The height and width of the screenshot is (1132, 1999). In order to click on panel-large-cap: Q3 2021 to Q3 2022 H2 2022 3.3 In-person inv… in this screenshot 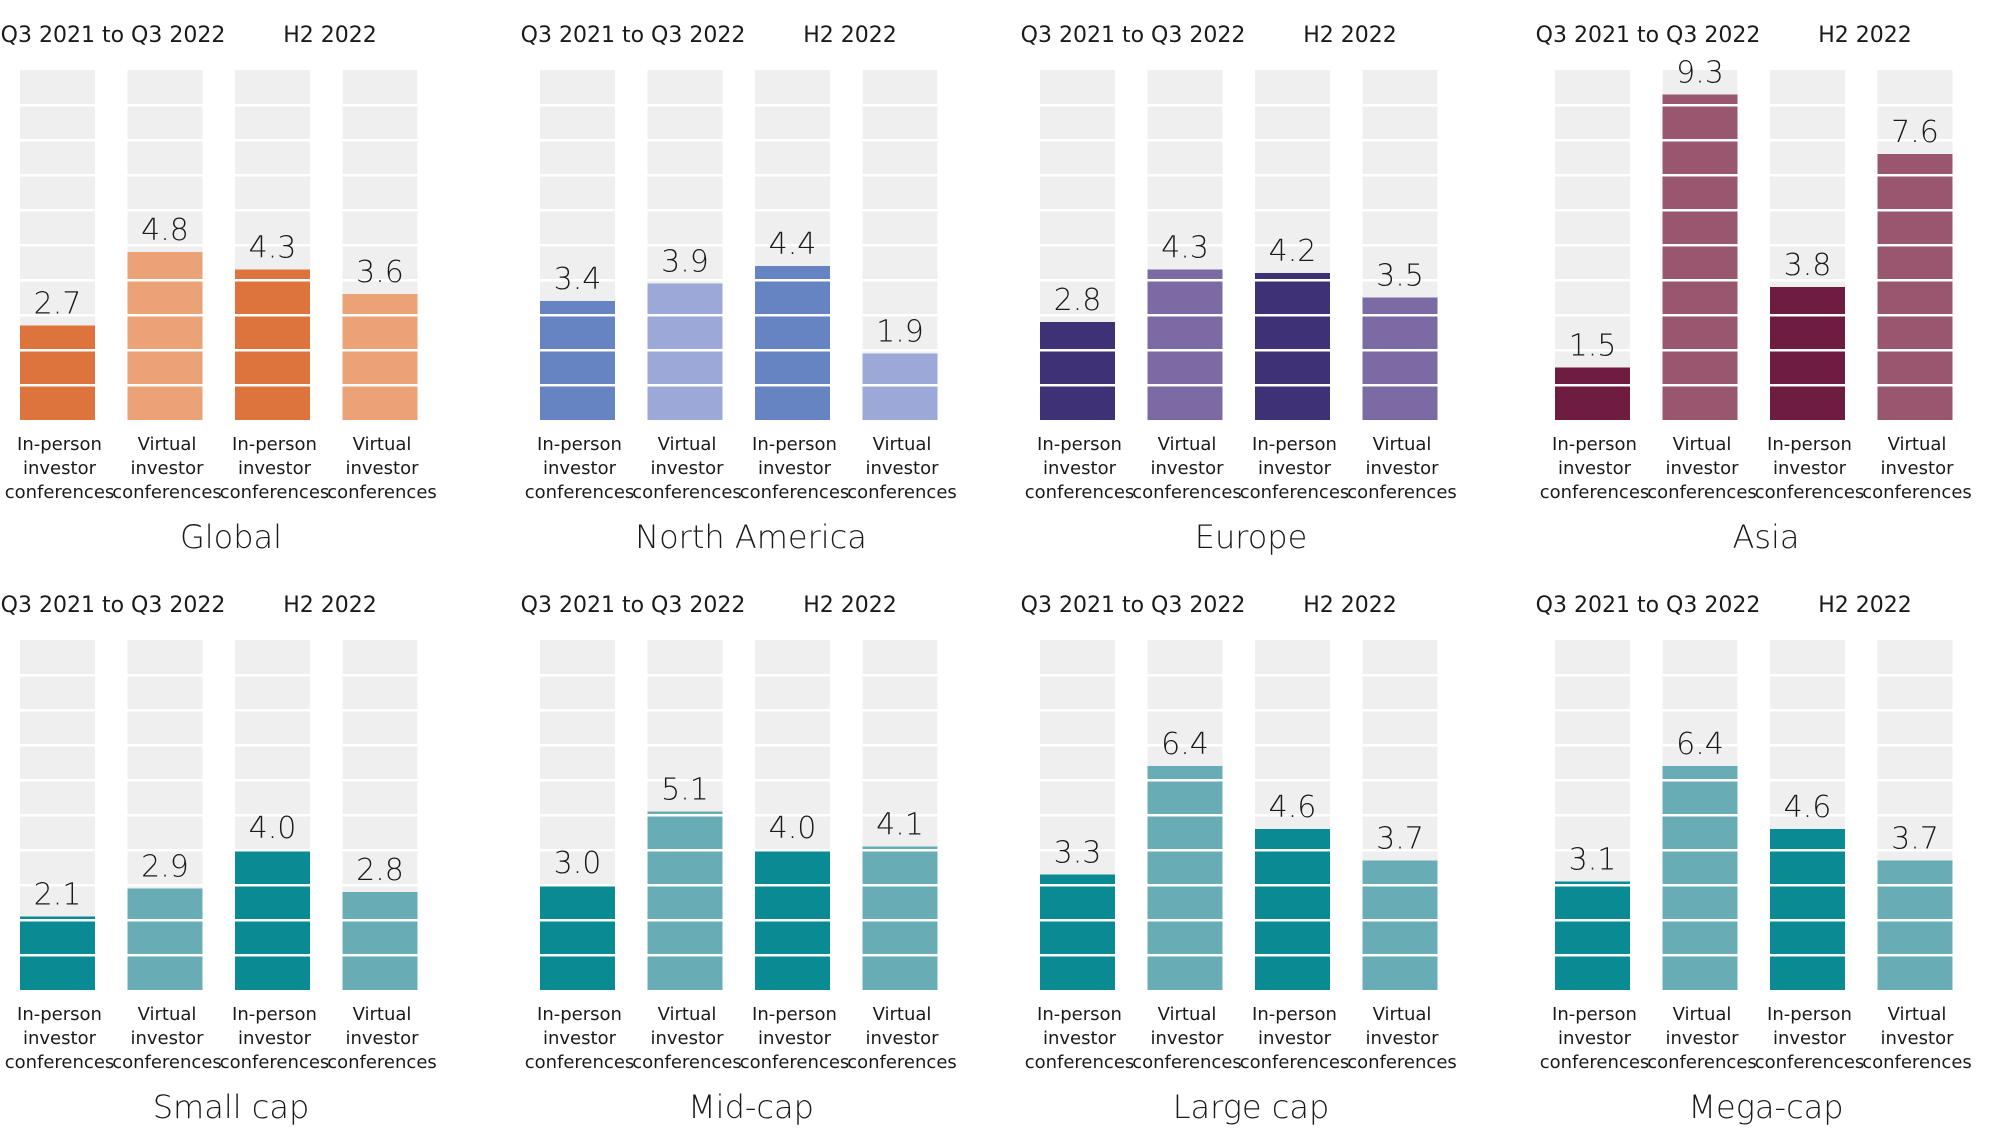, I will do `click(1239, 859)`.